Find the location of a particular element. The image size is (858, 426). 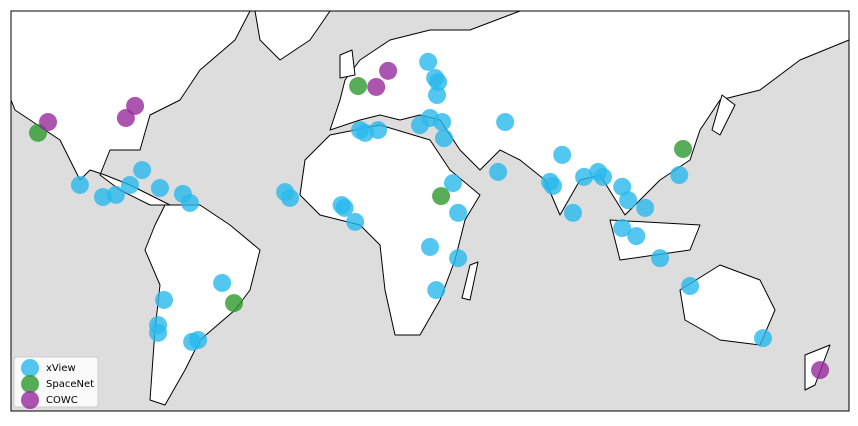

legend: xView SpaceNet COWC is located at coordinates (56, 382).